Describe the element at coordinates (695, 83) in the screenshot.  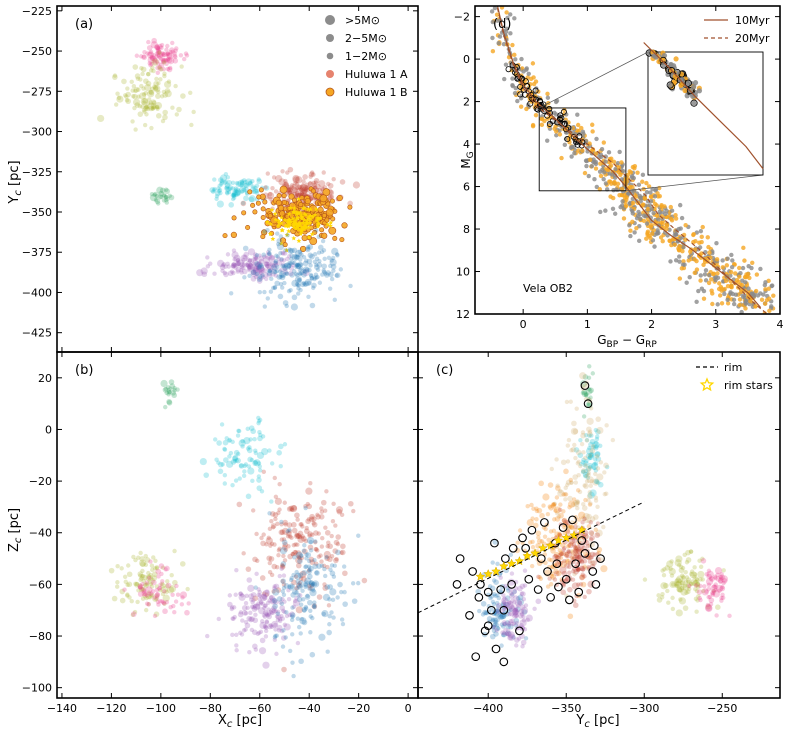
I see `inset-point` at that location.